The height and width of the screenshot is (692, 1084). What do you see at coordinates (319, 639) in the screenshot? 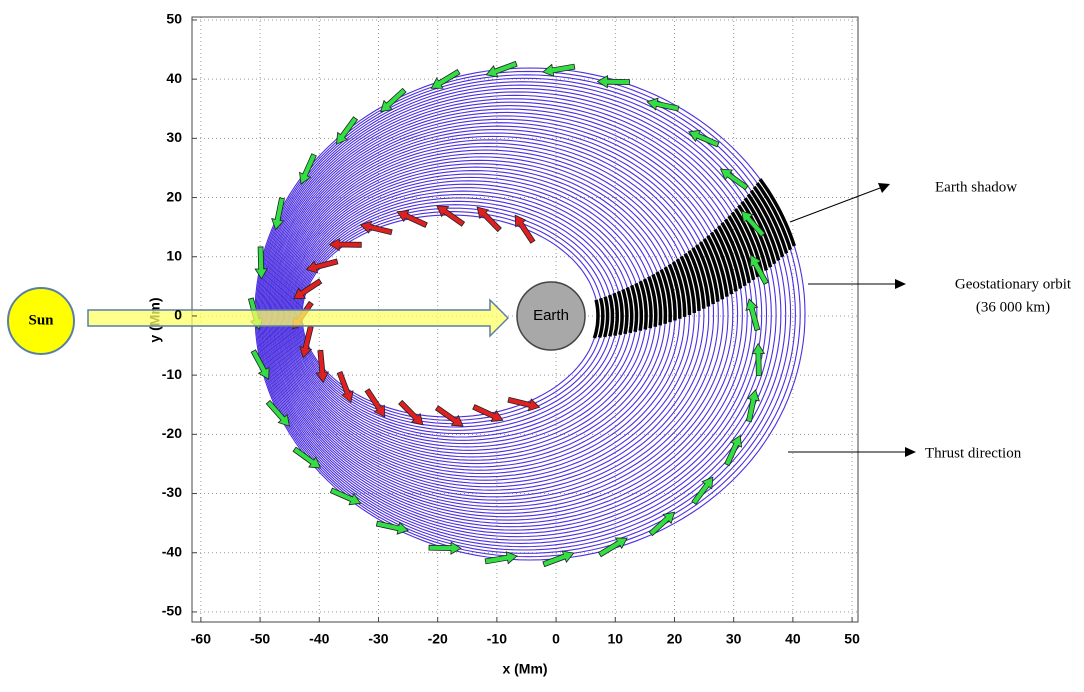
I see `x-tick-label: -40` at bounding box center [319, 639].